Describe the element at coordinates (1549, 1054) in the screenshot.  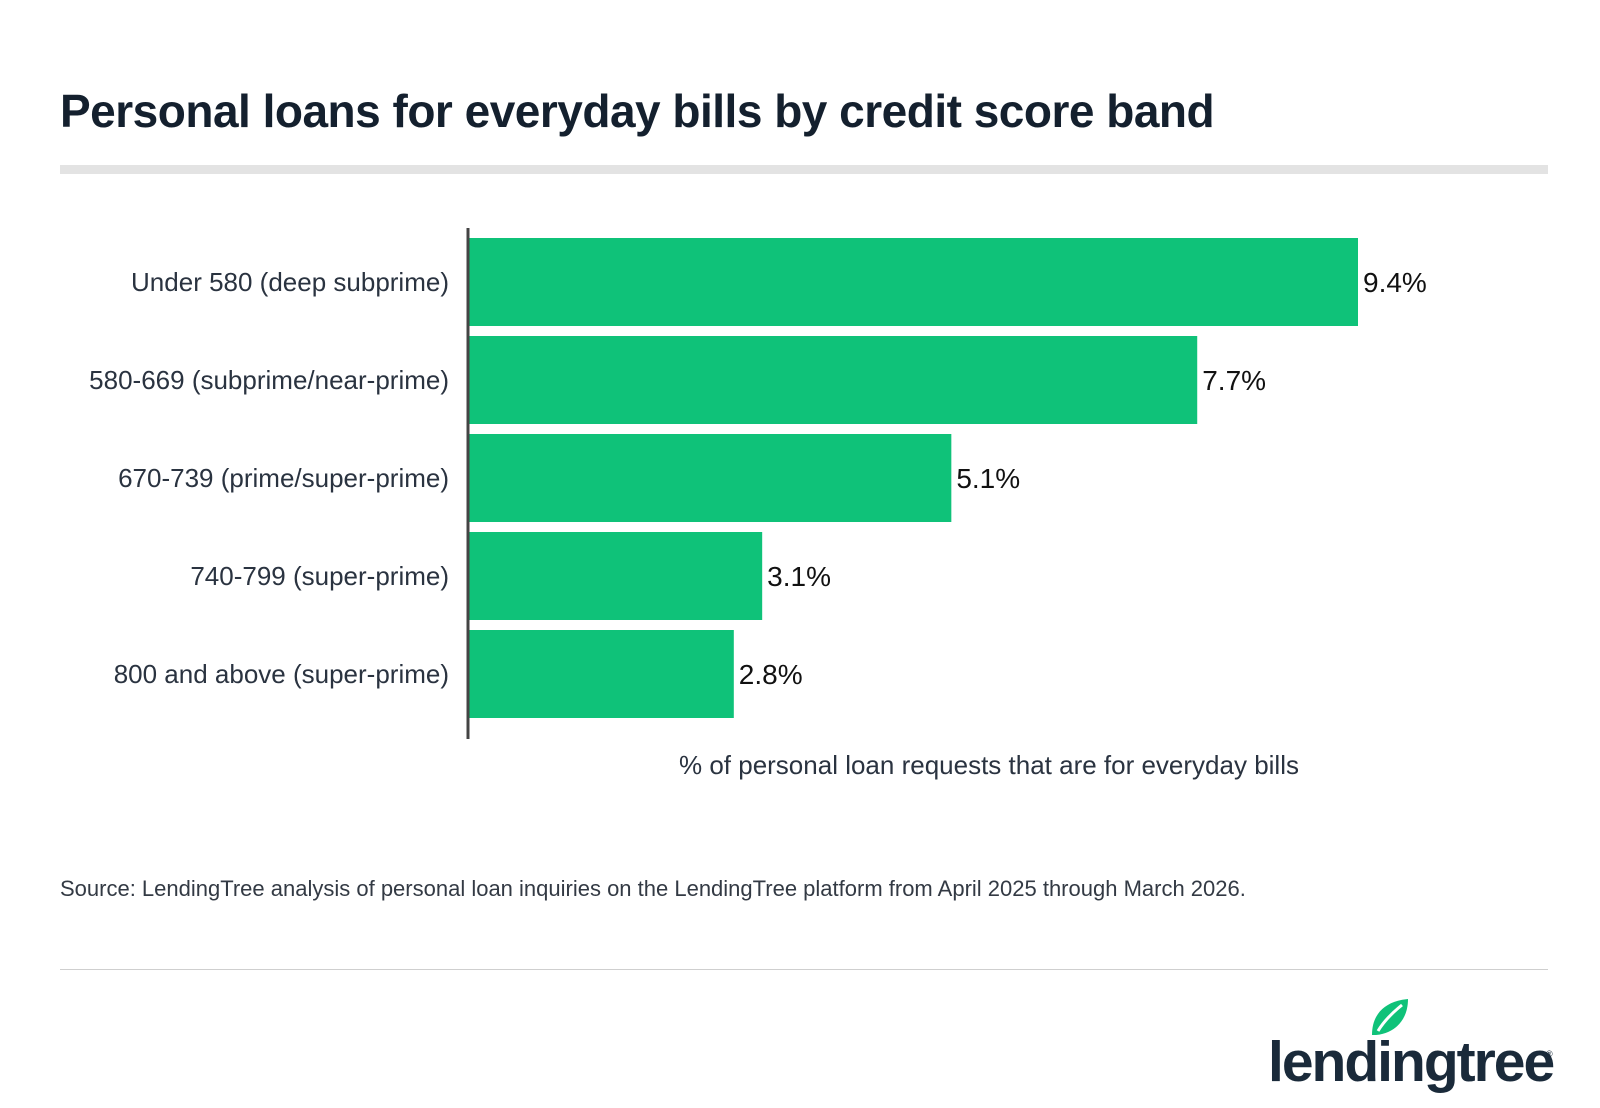
I see `registered-mark: ®` at that location.